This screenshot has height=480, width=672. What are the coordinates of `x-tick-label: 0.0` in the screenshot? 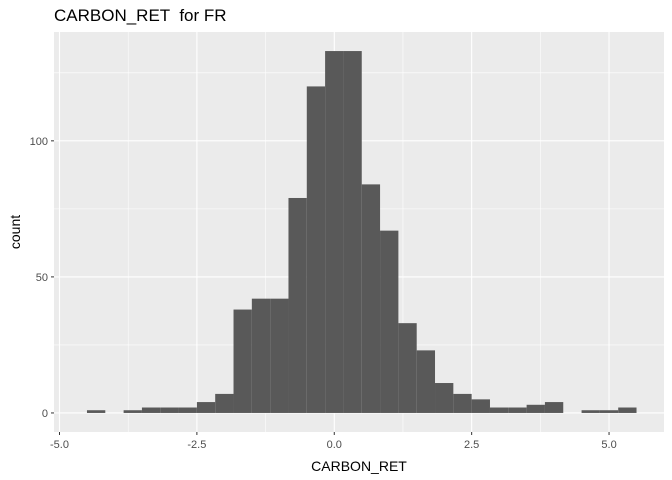 It's located at (334, 445).